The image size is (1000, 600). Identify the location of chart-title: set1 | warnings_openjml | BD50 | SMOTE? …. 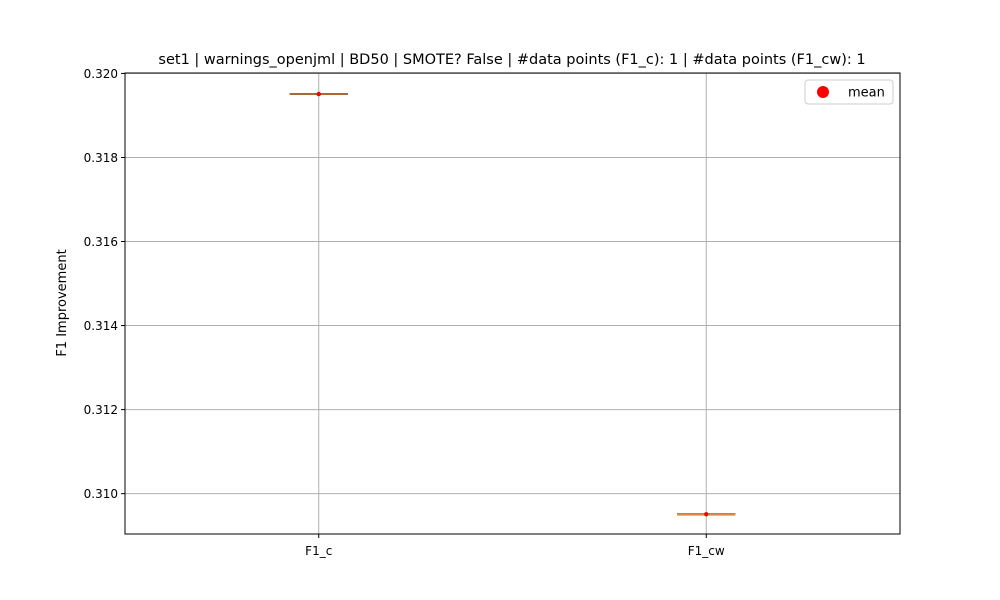
(511, 60).